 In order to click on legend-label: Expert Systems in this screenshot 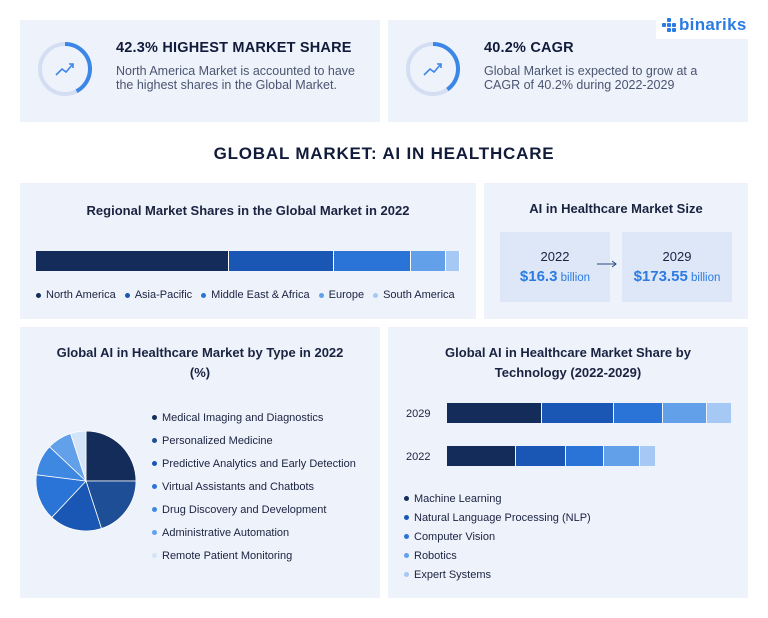, I will do `click(453, 574)`.